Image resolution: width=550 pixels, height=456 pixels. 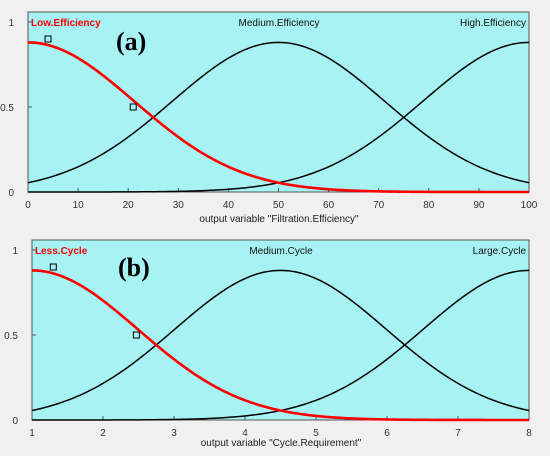 I want to click on x-tick-label: 70, so click(x=379, y=205).